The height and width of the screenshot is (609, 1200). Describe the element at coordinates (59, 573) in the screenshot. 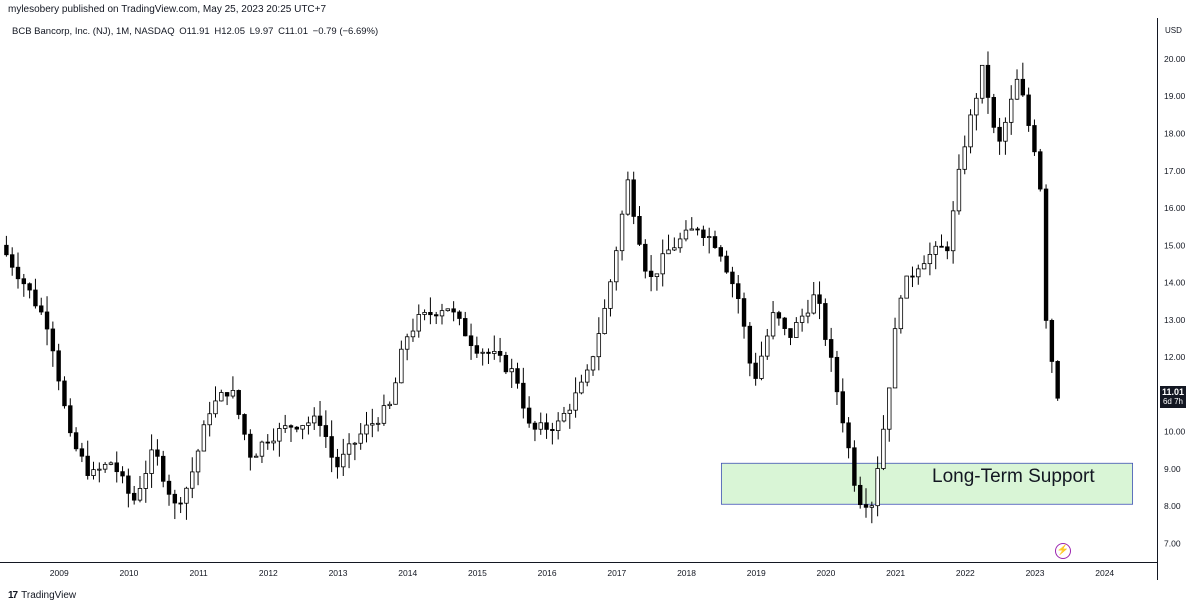

I see `x-tick-label: 2009` at that location.